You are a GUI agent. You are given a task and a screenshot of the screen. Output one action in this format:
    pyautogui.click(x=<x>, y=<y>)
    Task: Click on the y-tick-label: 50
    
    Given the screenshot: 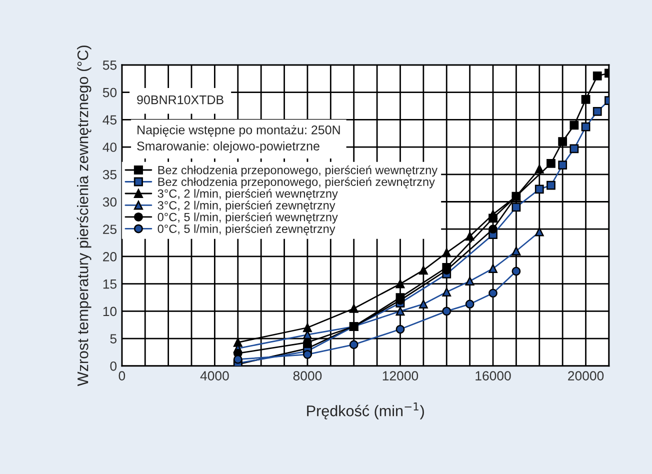 What is the action you would take?
    pyautogui.click(x=109, y=93)
    